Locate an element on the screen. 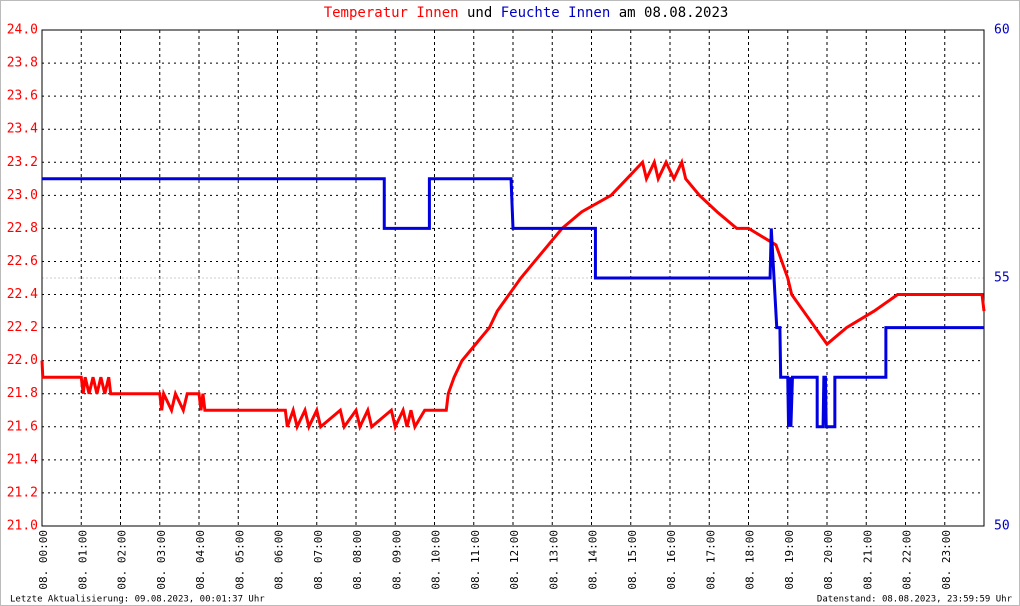 This screenshot has width=1020, height=606. y-tick-label: 23.2 is located at coordinates (22, 162).